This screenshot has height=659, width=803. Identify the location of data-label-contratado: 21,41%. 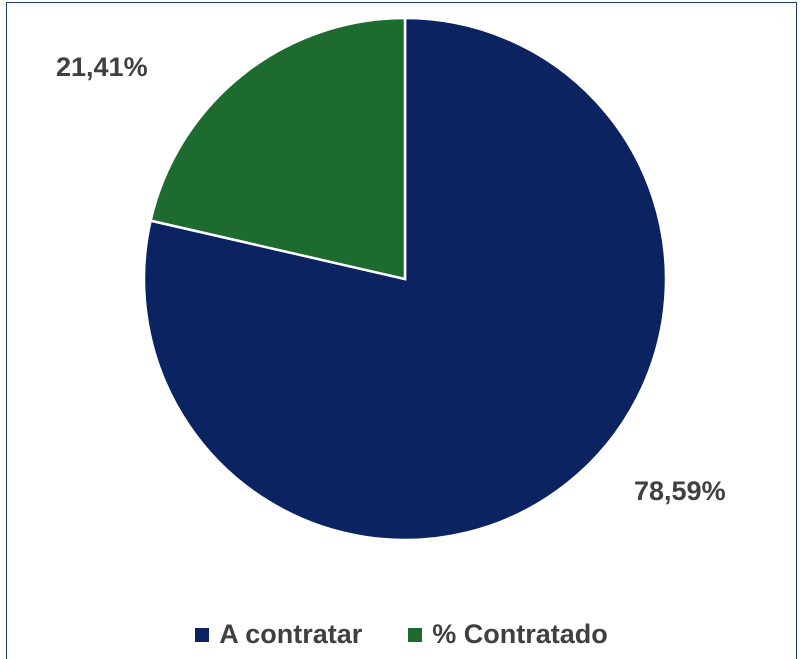
(102, 67).